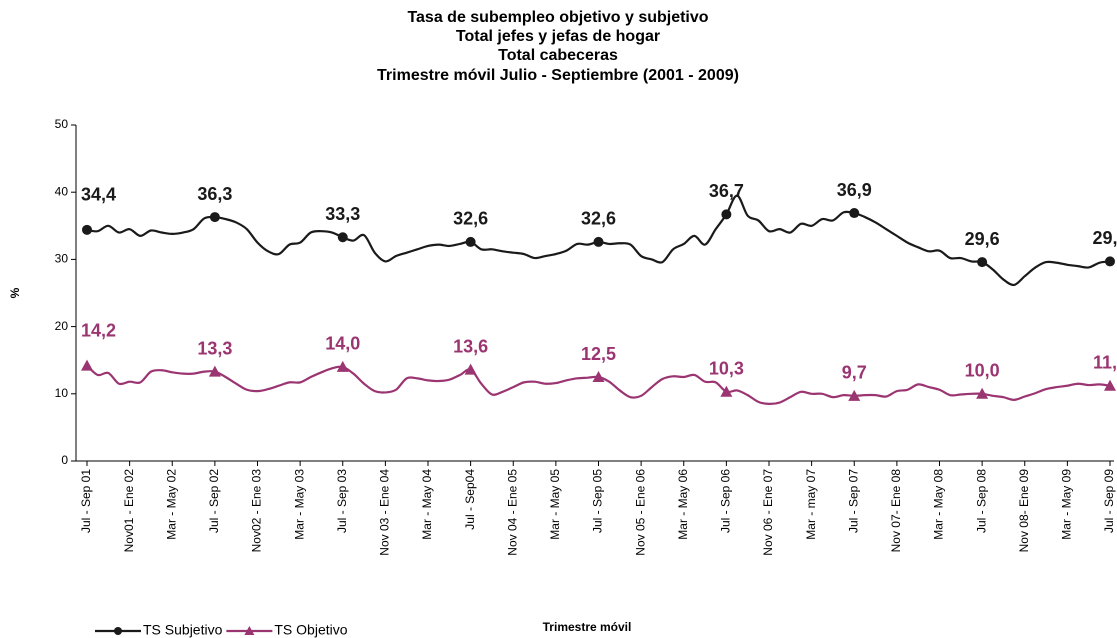  Describe the element at coordinates (854, 190) in the screenshot. I see `data-label: 36,9` at that location.